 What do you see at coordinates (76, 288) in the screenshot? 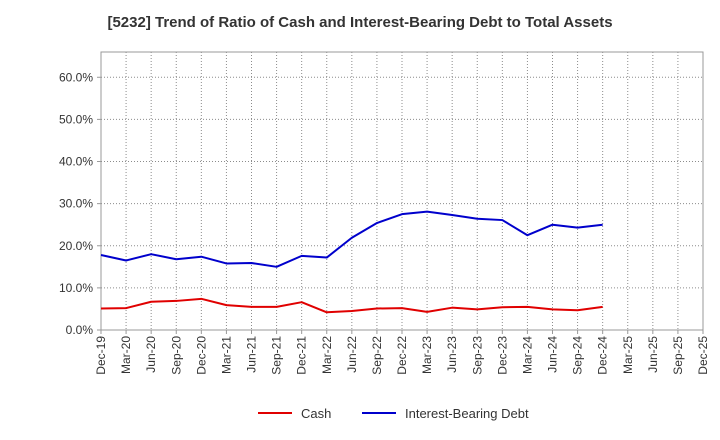
I see `y-tick-label: 10.0%` at bounding box center [76, 288].